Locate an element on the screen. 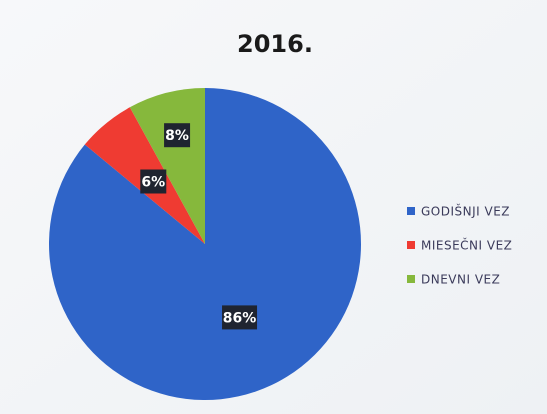 This screenshot has height=414, width=547. value-label: 86% is located at coordinates (240, 318).